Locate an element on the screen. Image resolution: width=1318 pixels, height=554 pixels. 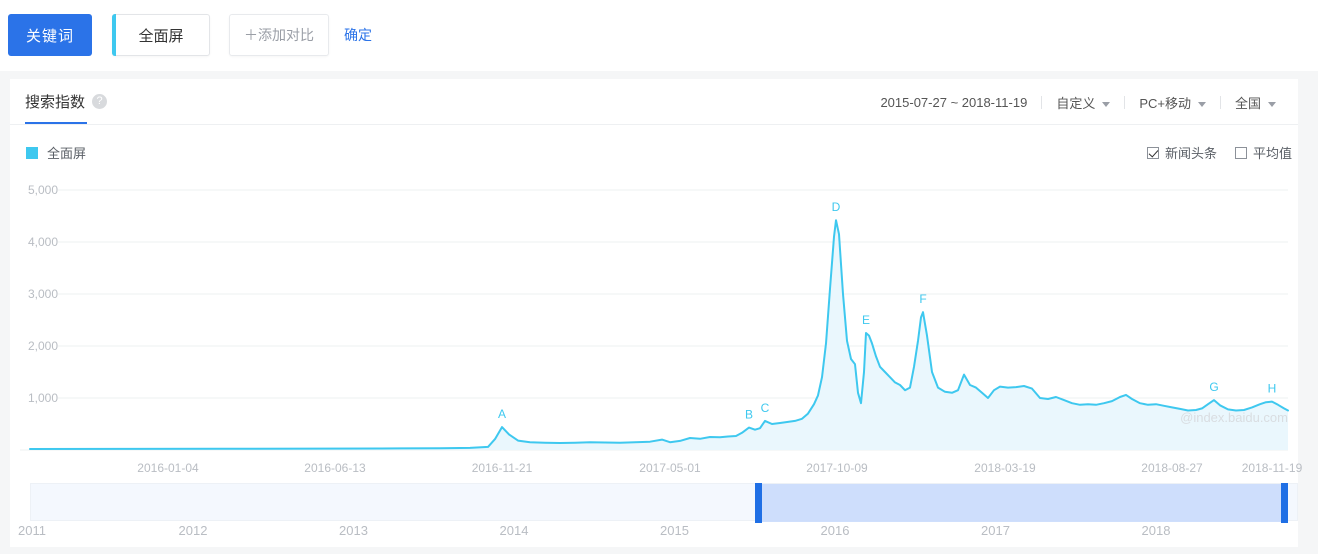
chart-marker-b: B is located at coordinates (749, 415).